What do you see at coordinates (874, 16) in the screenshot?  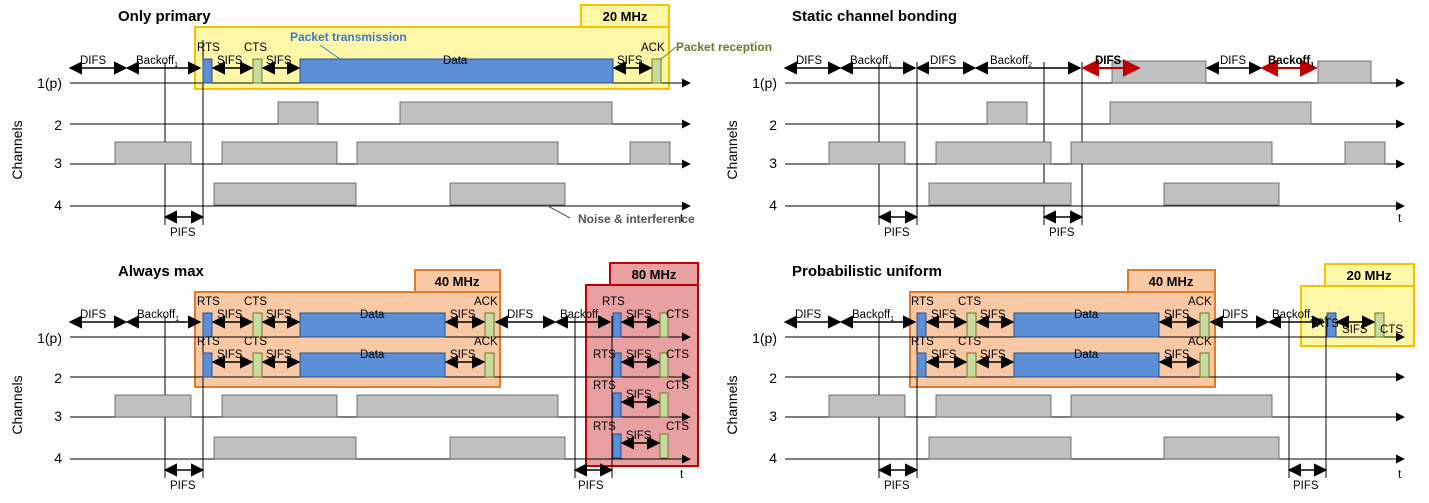 I see `panel-title: Static channel bonding` at bounding box center [874, 16].